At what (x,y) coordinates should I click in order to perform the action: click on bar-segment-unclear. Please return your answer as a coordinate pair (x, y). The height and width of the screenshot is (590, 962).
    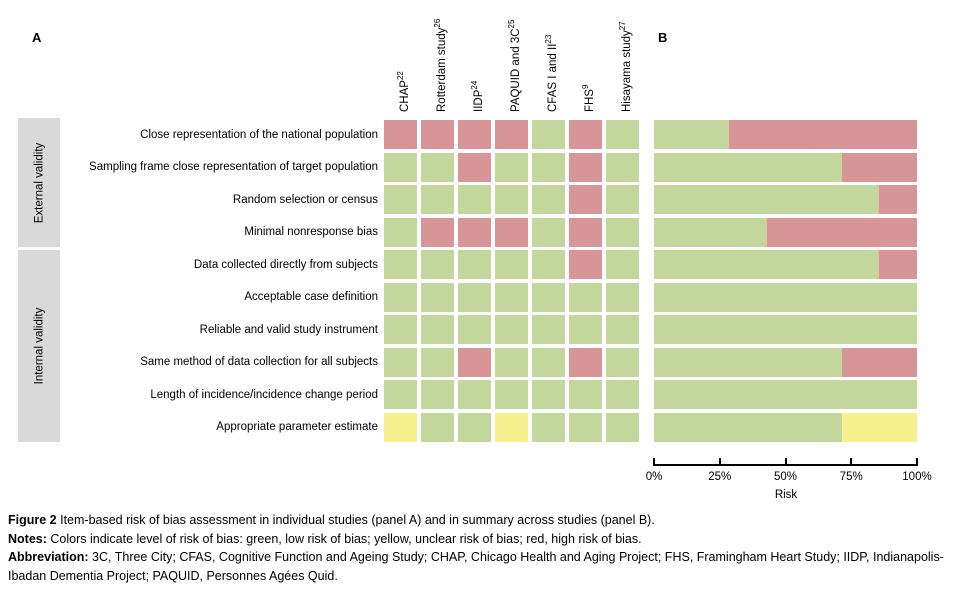
    Looking at the image, I should click on (879, 427).